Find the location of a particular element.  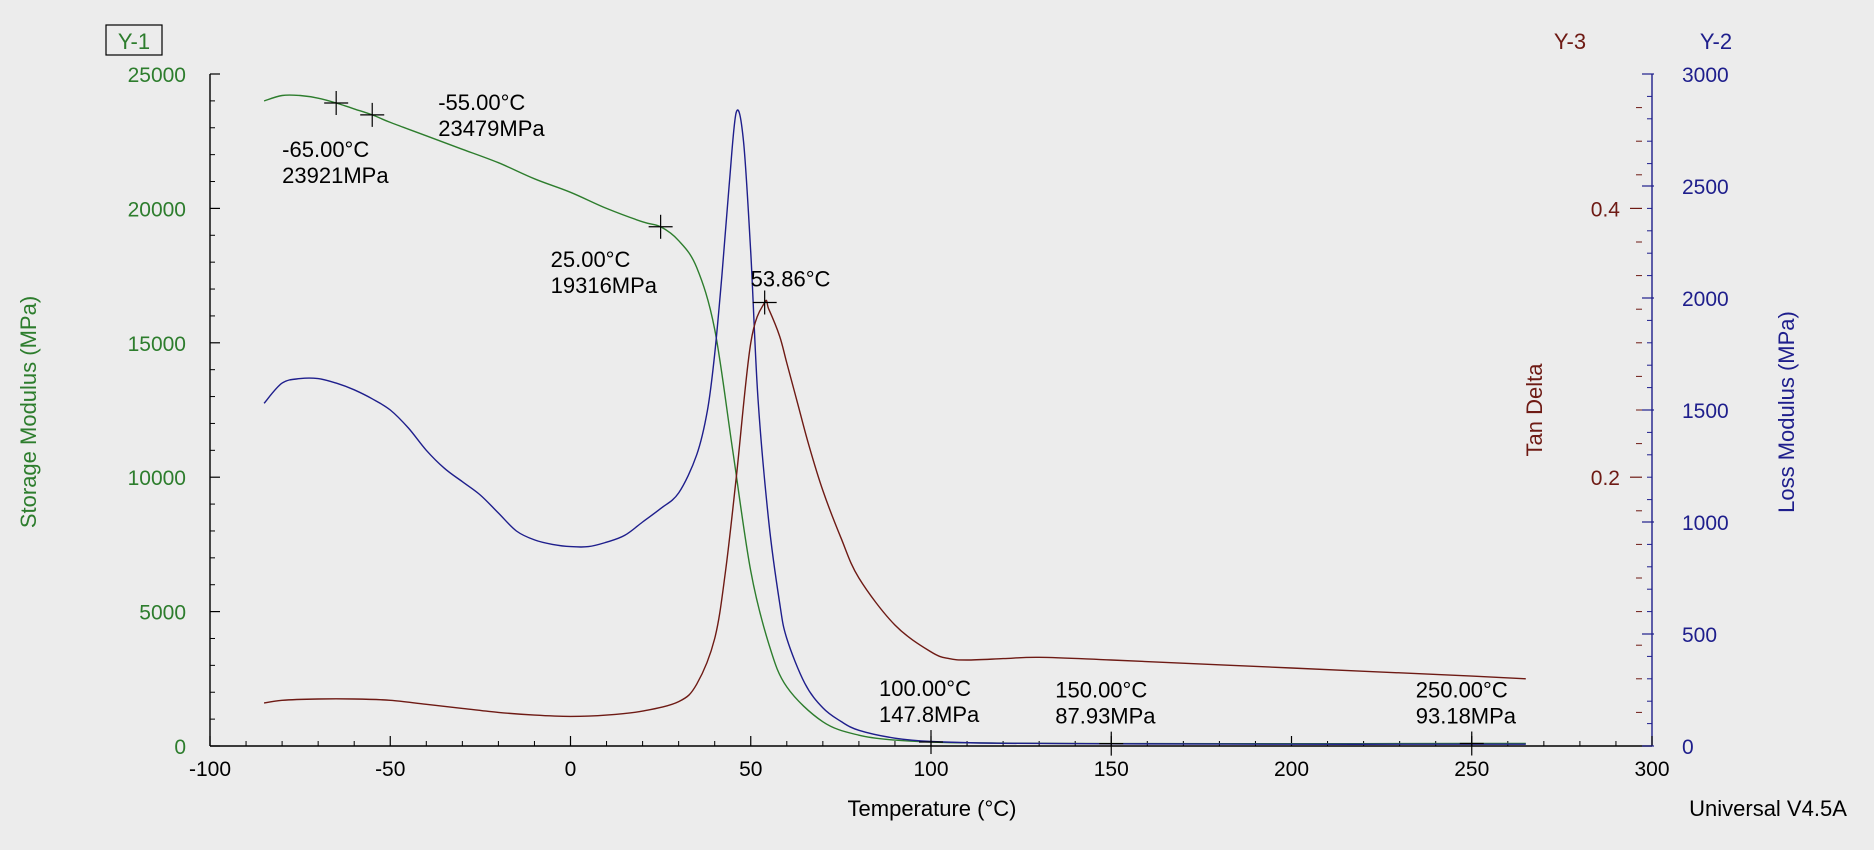

x-tick-label: 100 is located at coordinates (930, 769).